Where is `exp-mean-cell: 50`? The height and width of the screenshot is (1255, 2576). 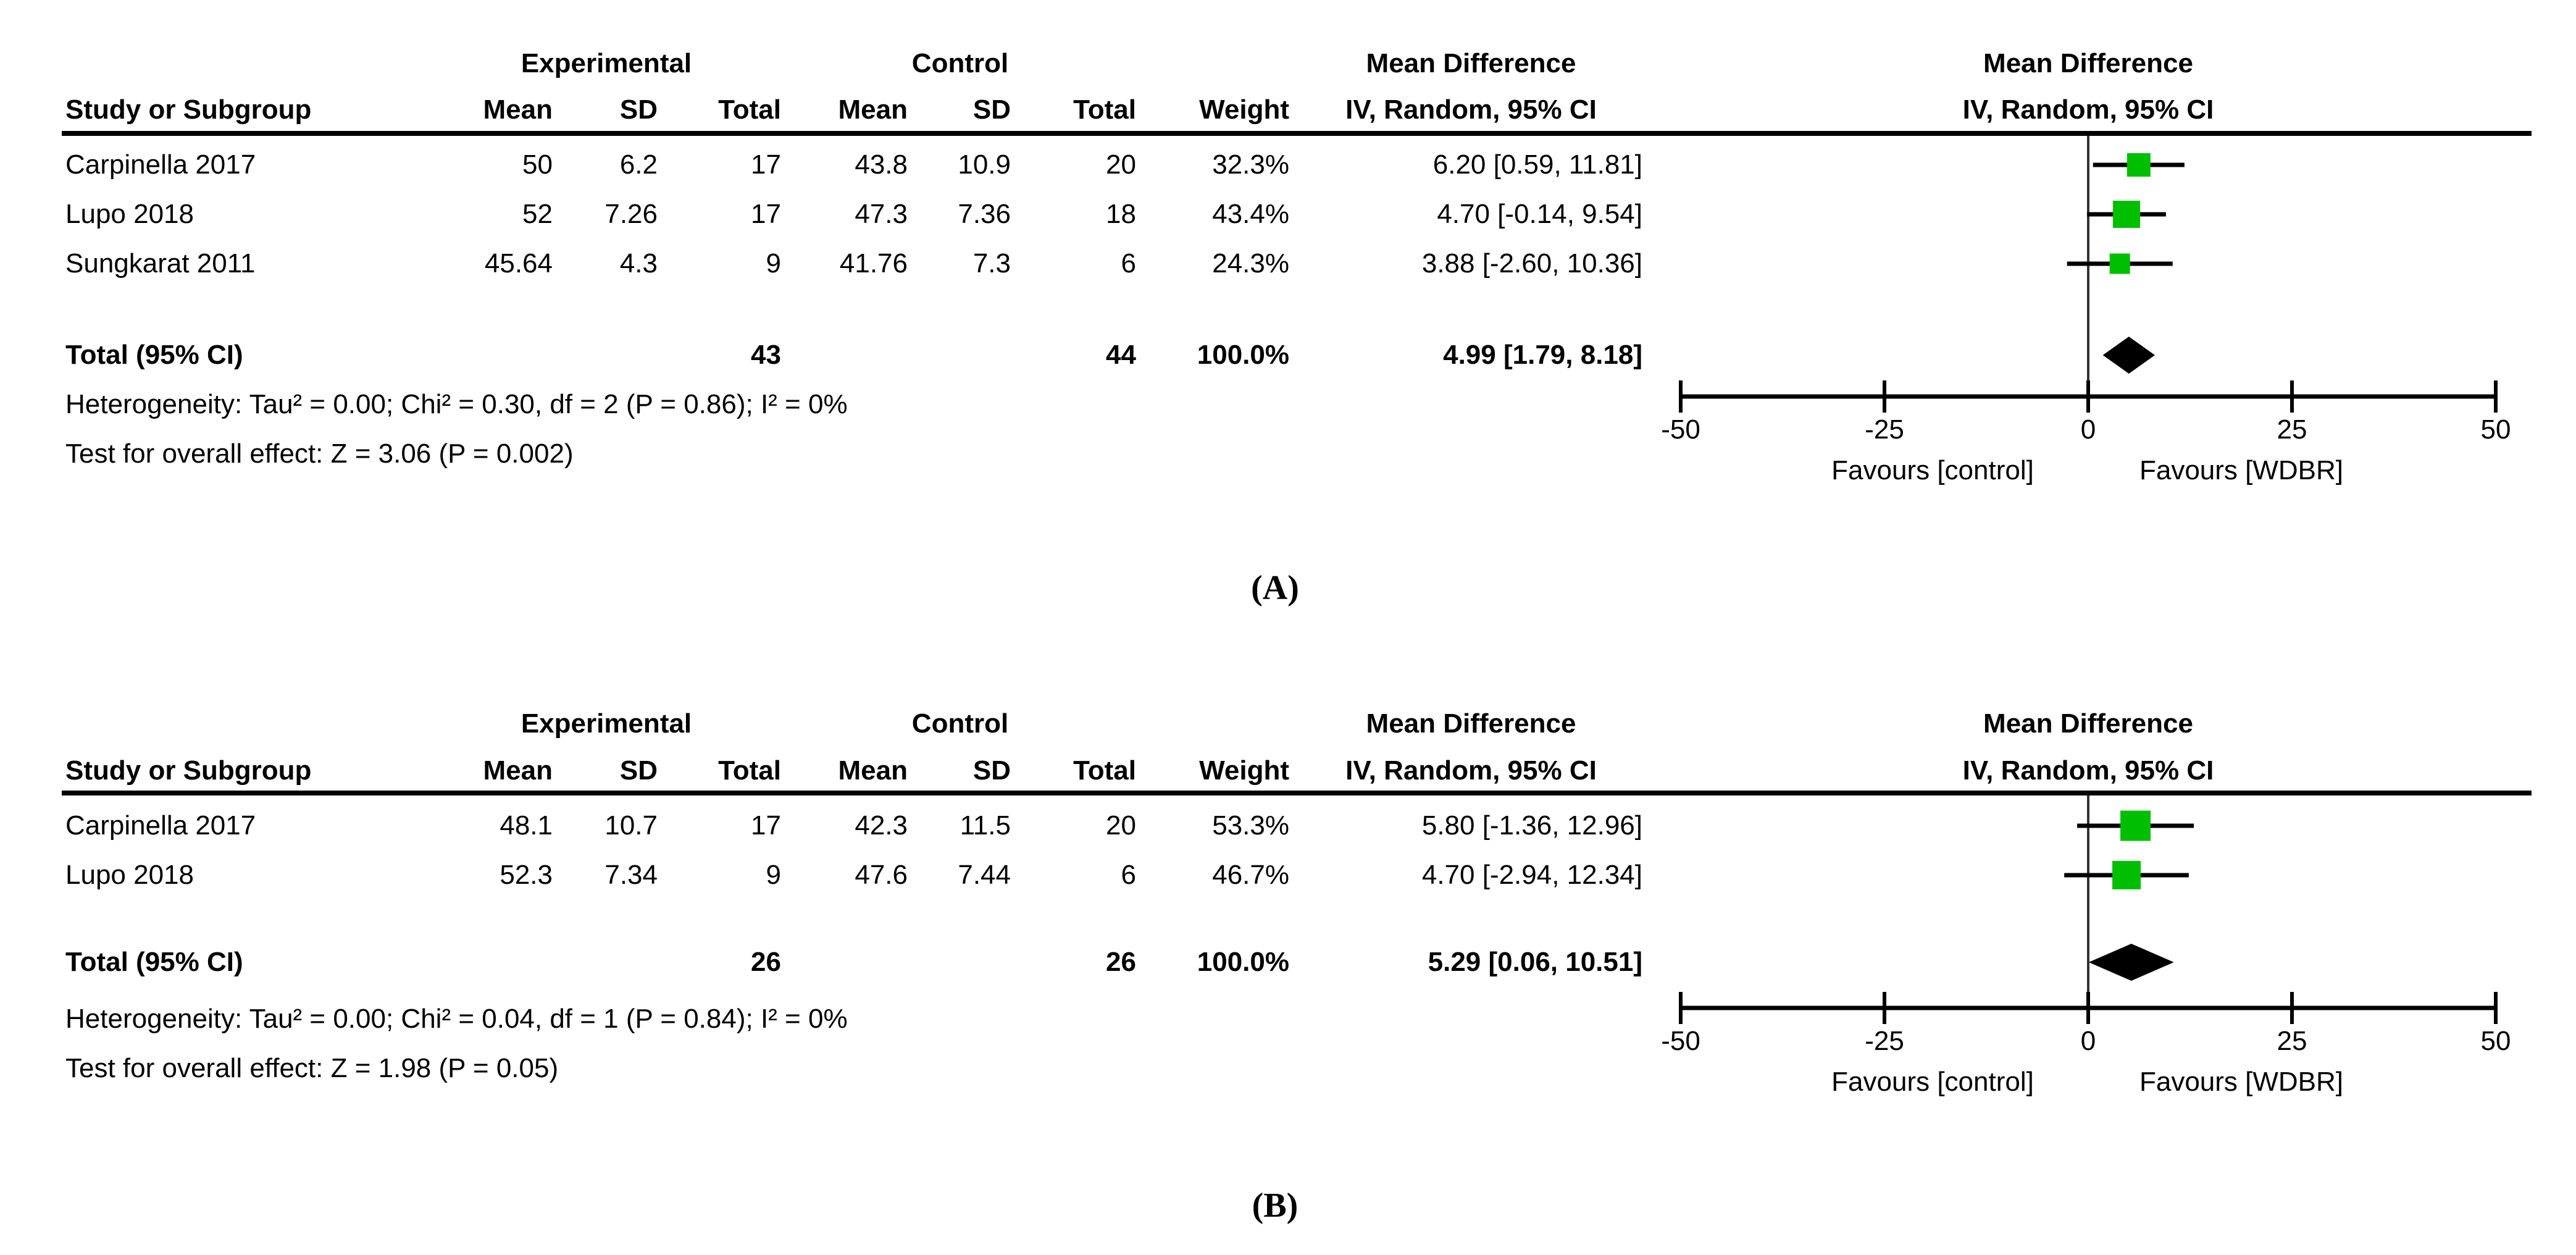
exp-mean-cell: 50 is located at coordinates (537, 164).